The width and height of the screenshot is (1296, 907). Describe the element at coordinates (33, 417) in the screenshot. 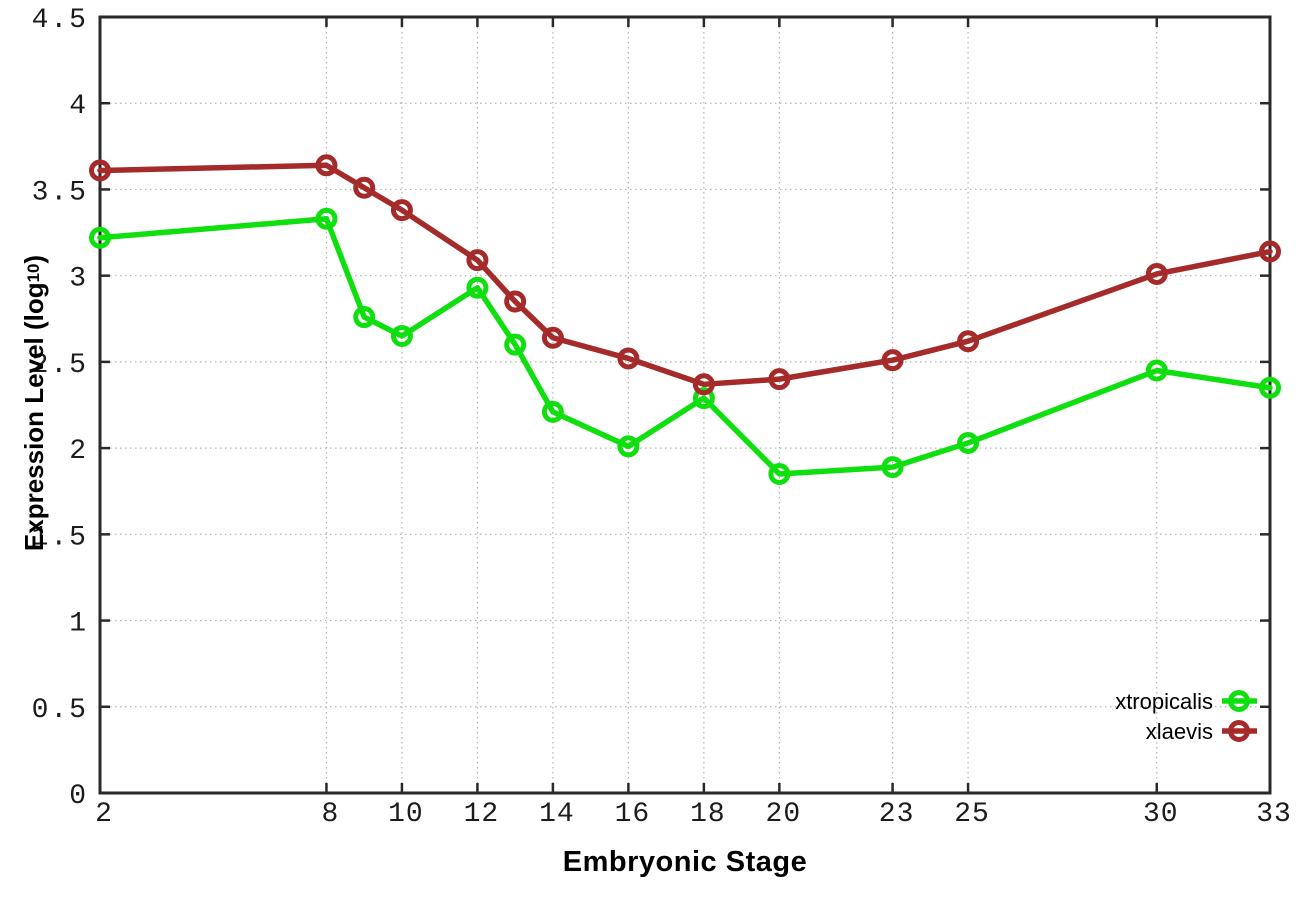

I see `y-axis-label-main: Expression Level (log` at that location.